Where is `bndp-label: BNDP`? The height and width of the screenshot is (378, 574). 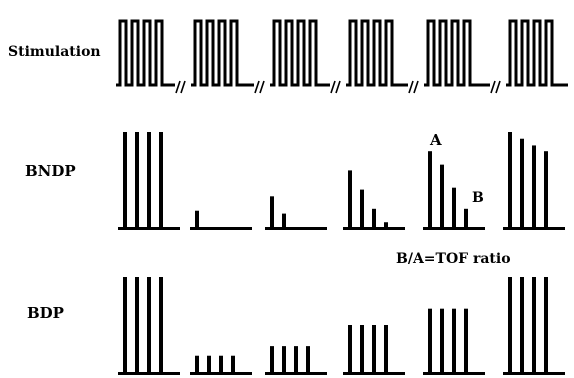 bndp-label: BNDP is located at coordinates (50, 171).